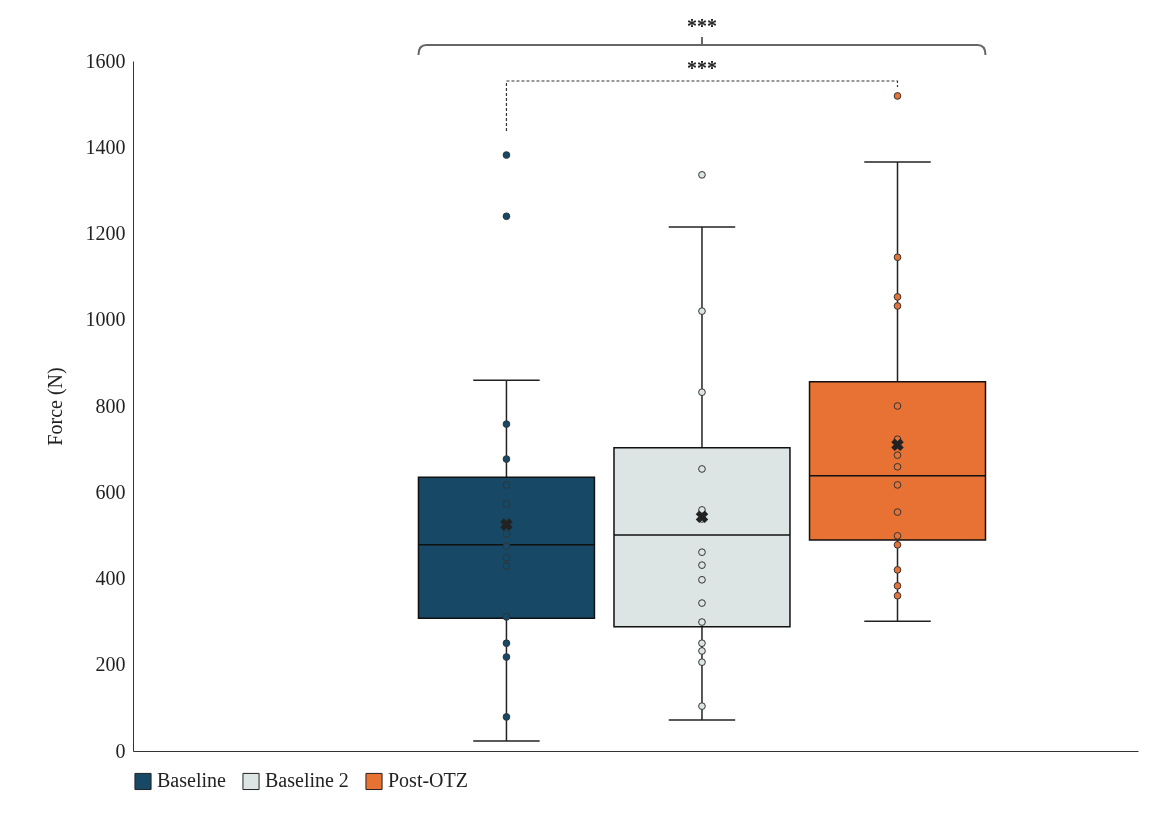  Describe the element at coordinates (110, 578) in the screenshot. I see `y-tick-label: 400` at that location.